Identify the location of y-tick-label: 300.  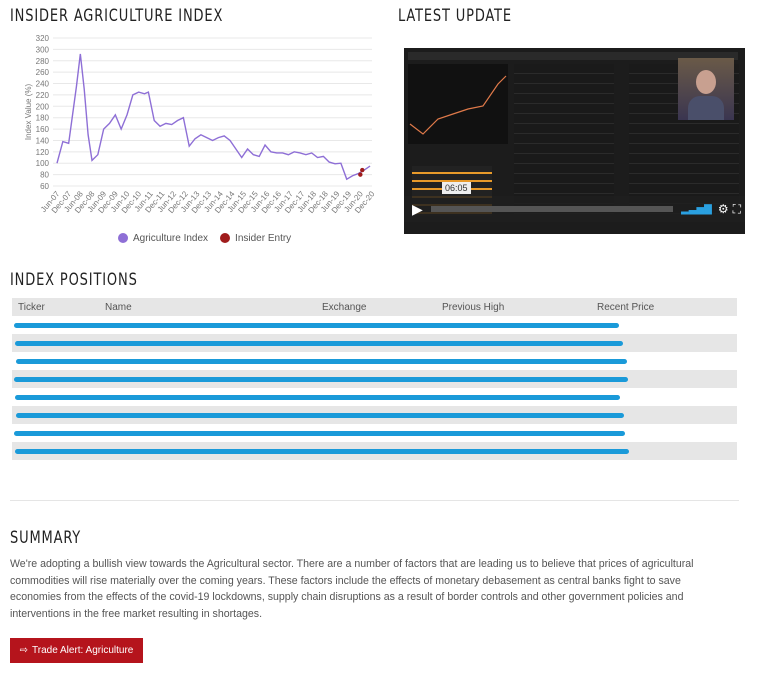
(43, 49).